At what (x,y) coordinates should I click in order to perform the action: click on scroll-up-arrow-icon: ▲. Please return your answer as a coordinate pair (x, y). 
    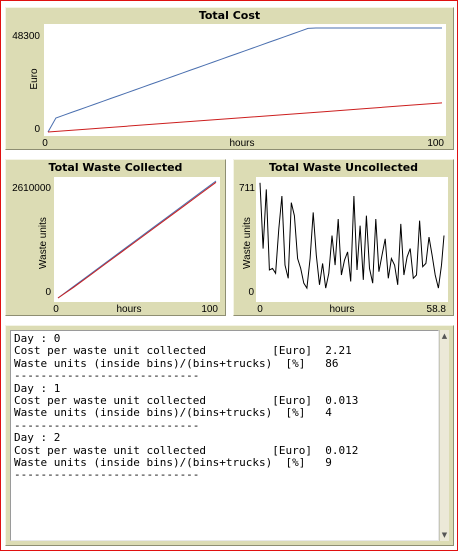
    Looking at the image, I should click on (444, 336).